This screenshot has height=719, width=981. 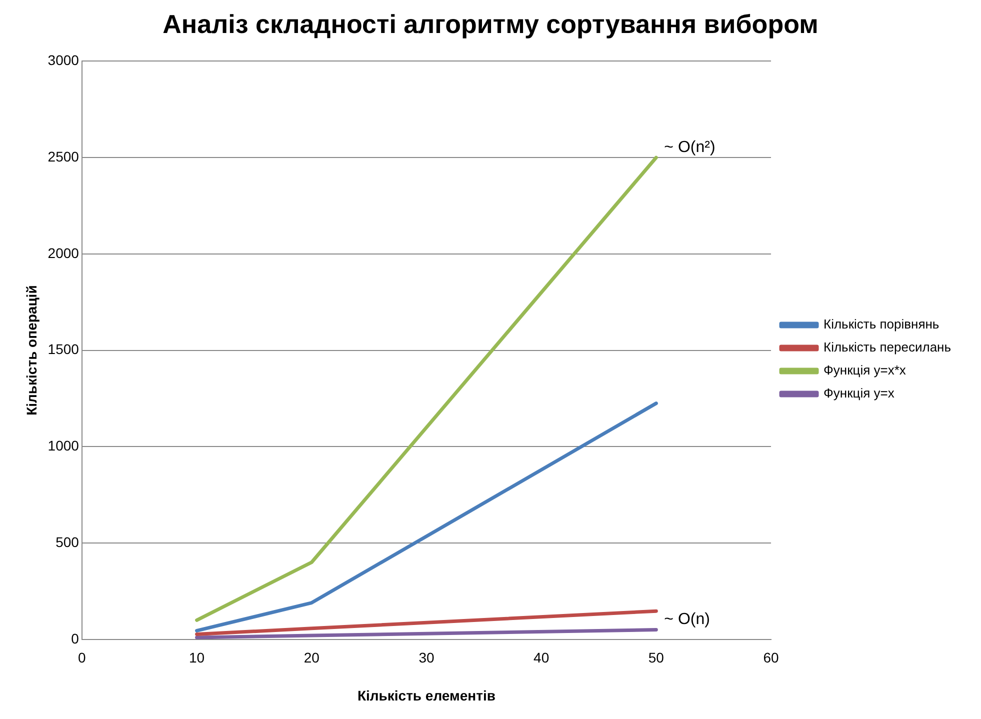 I want to click on x-tick-label: 40, so click(x=542, y=658).